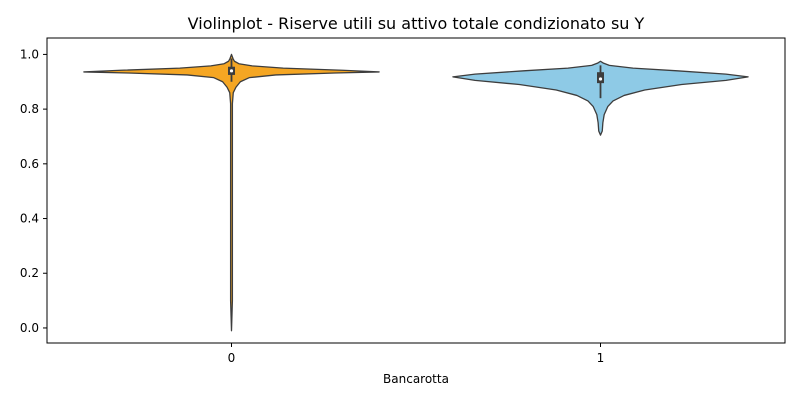  Describe the element at coordinates (416, 379) in the screenshot. I see `x-axis-label: Bancarotta` at that location.